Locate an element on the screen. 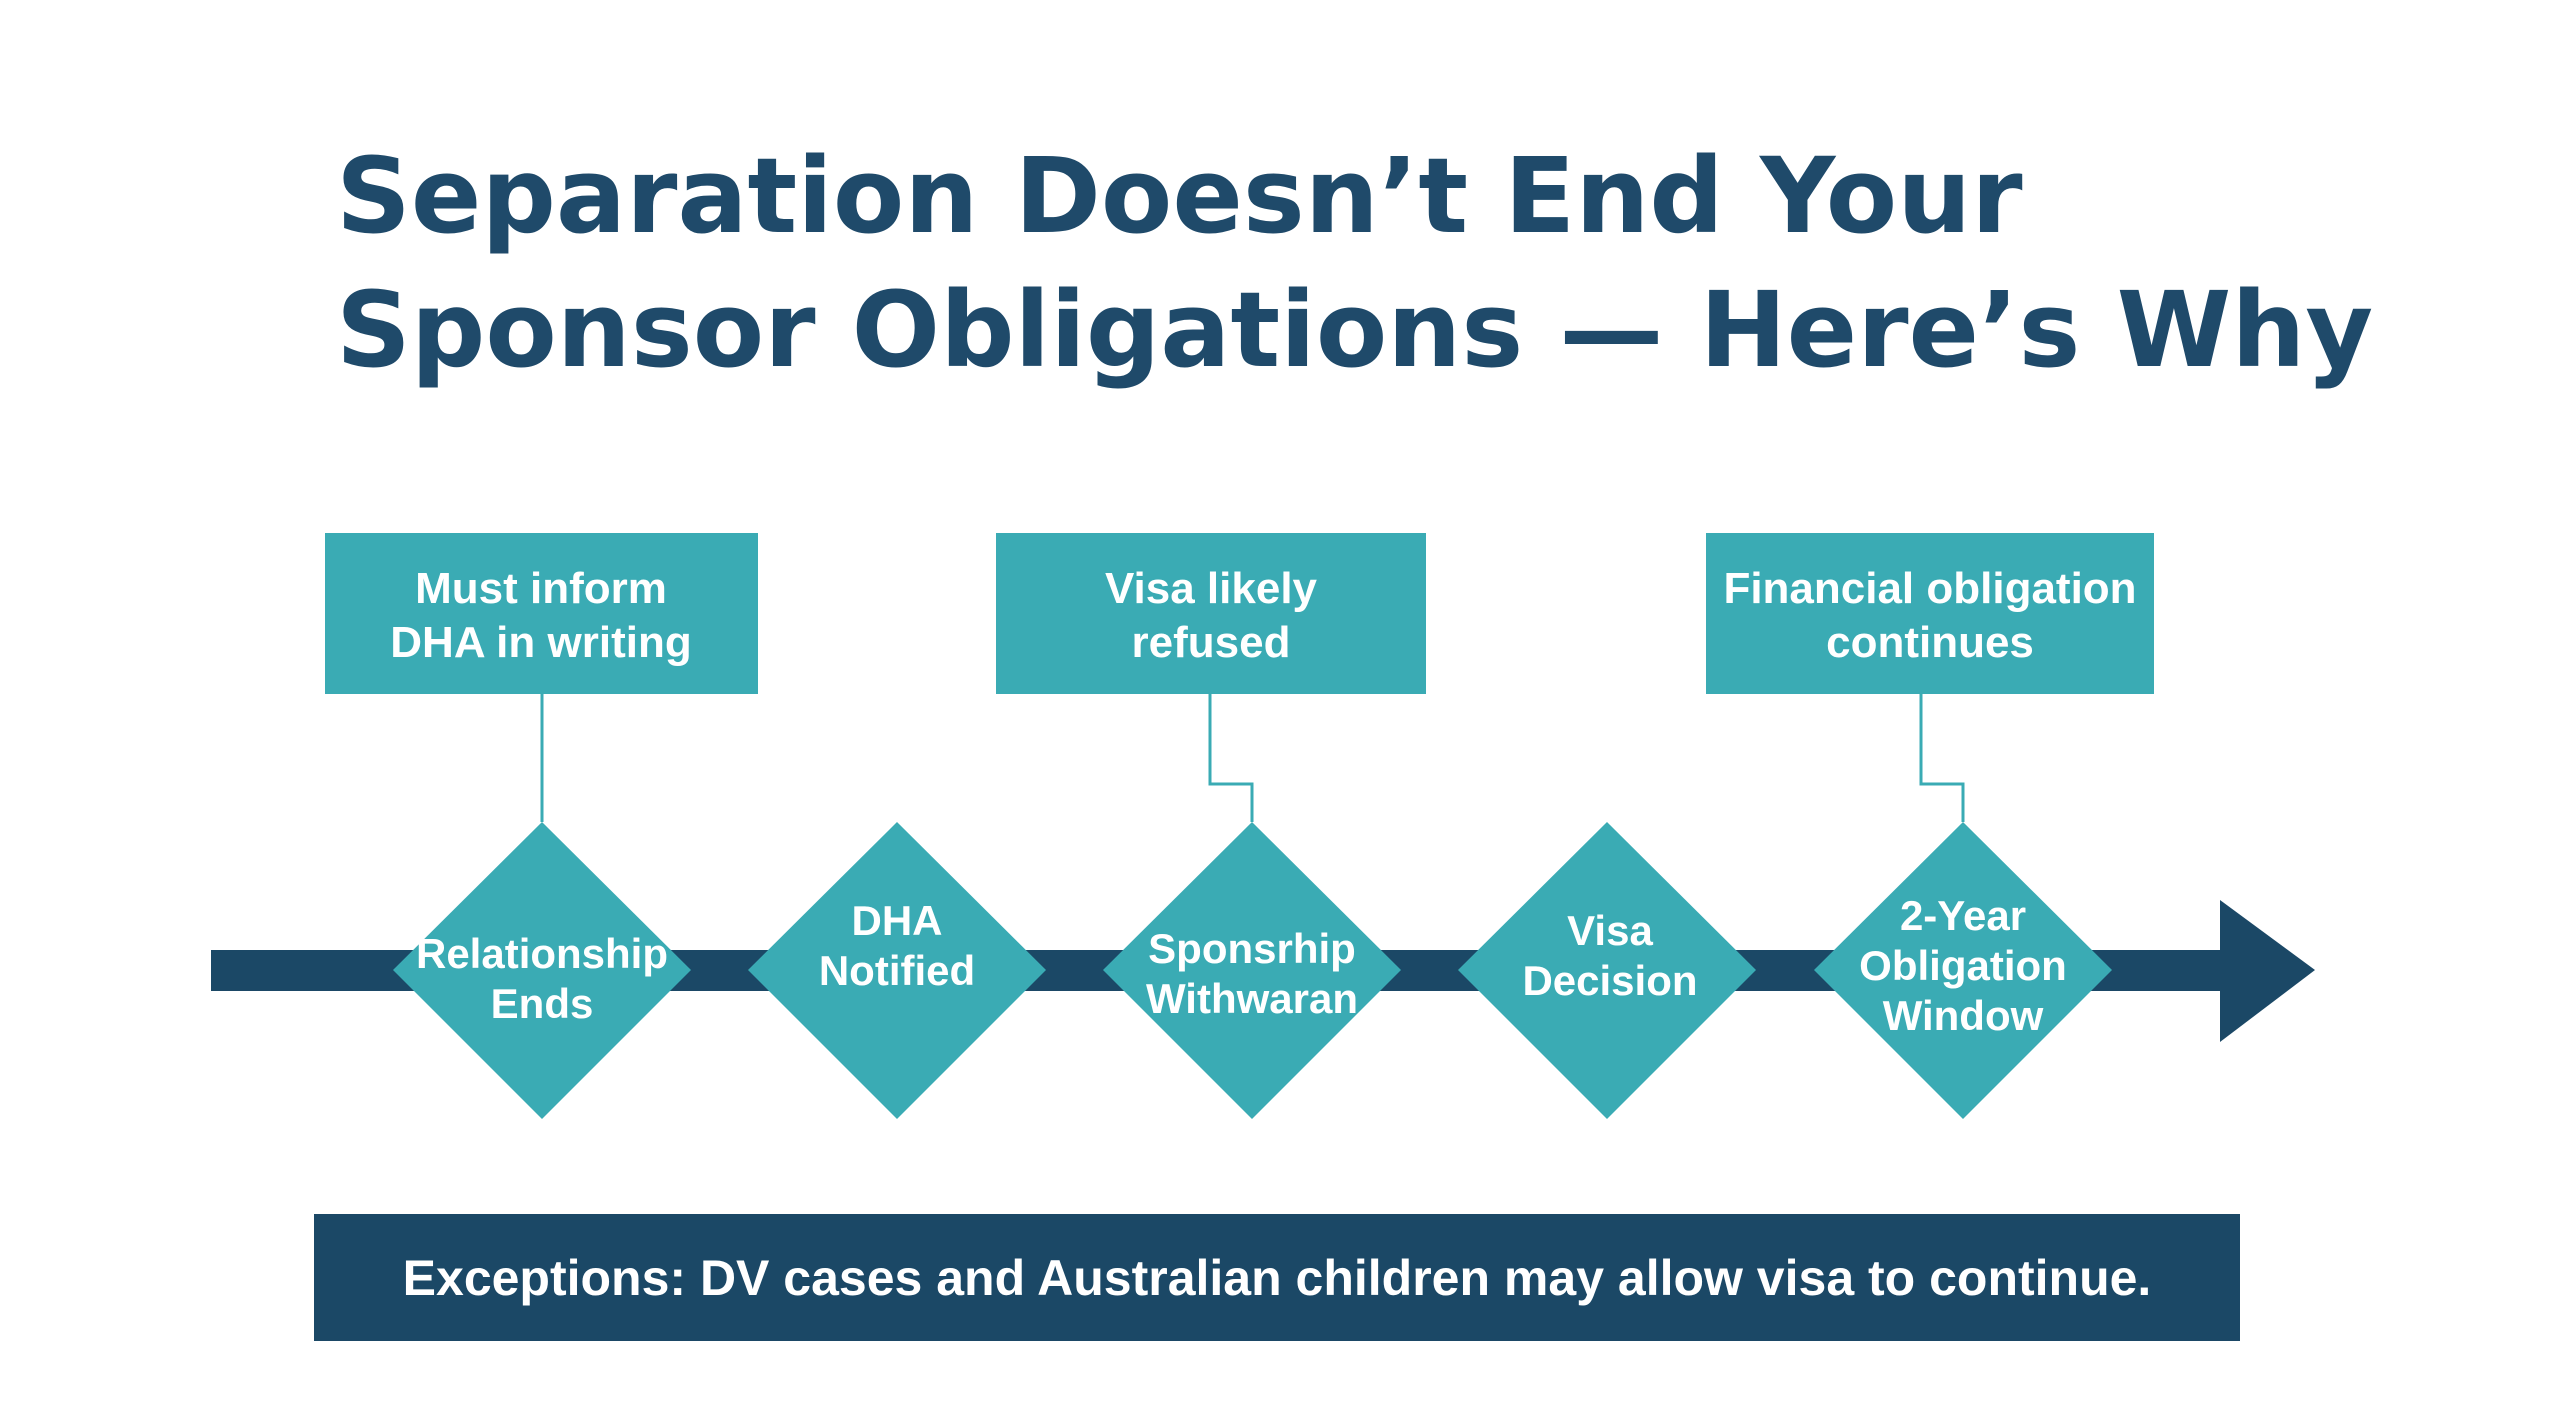 This screenshot has width=2560, height=1401. title-line-1: Separation Doesn’t End Your is located at coordinates (1179, 196).